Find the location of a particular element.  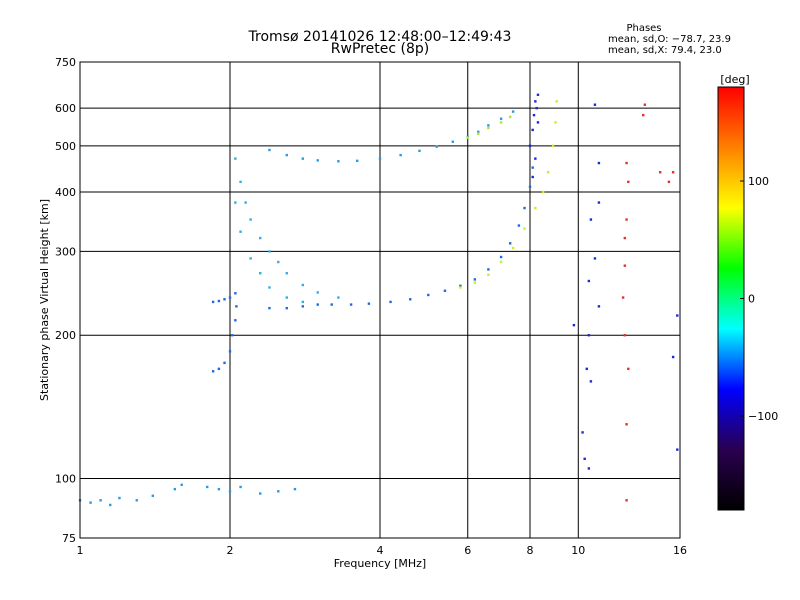

y-tick-label: 500 is located at coordinates (65, 146).